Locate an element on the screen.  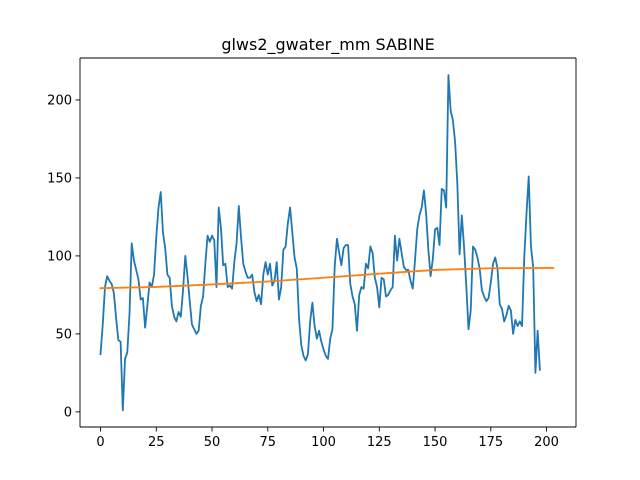
chart-title: glws2_gwater_mm SABINE is located at coordinates (327, 45).